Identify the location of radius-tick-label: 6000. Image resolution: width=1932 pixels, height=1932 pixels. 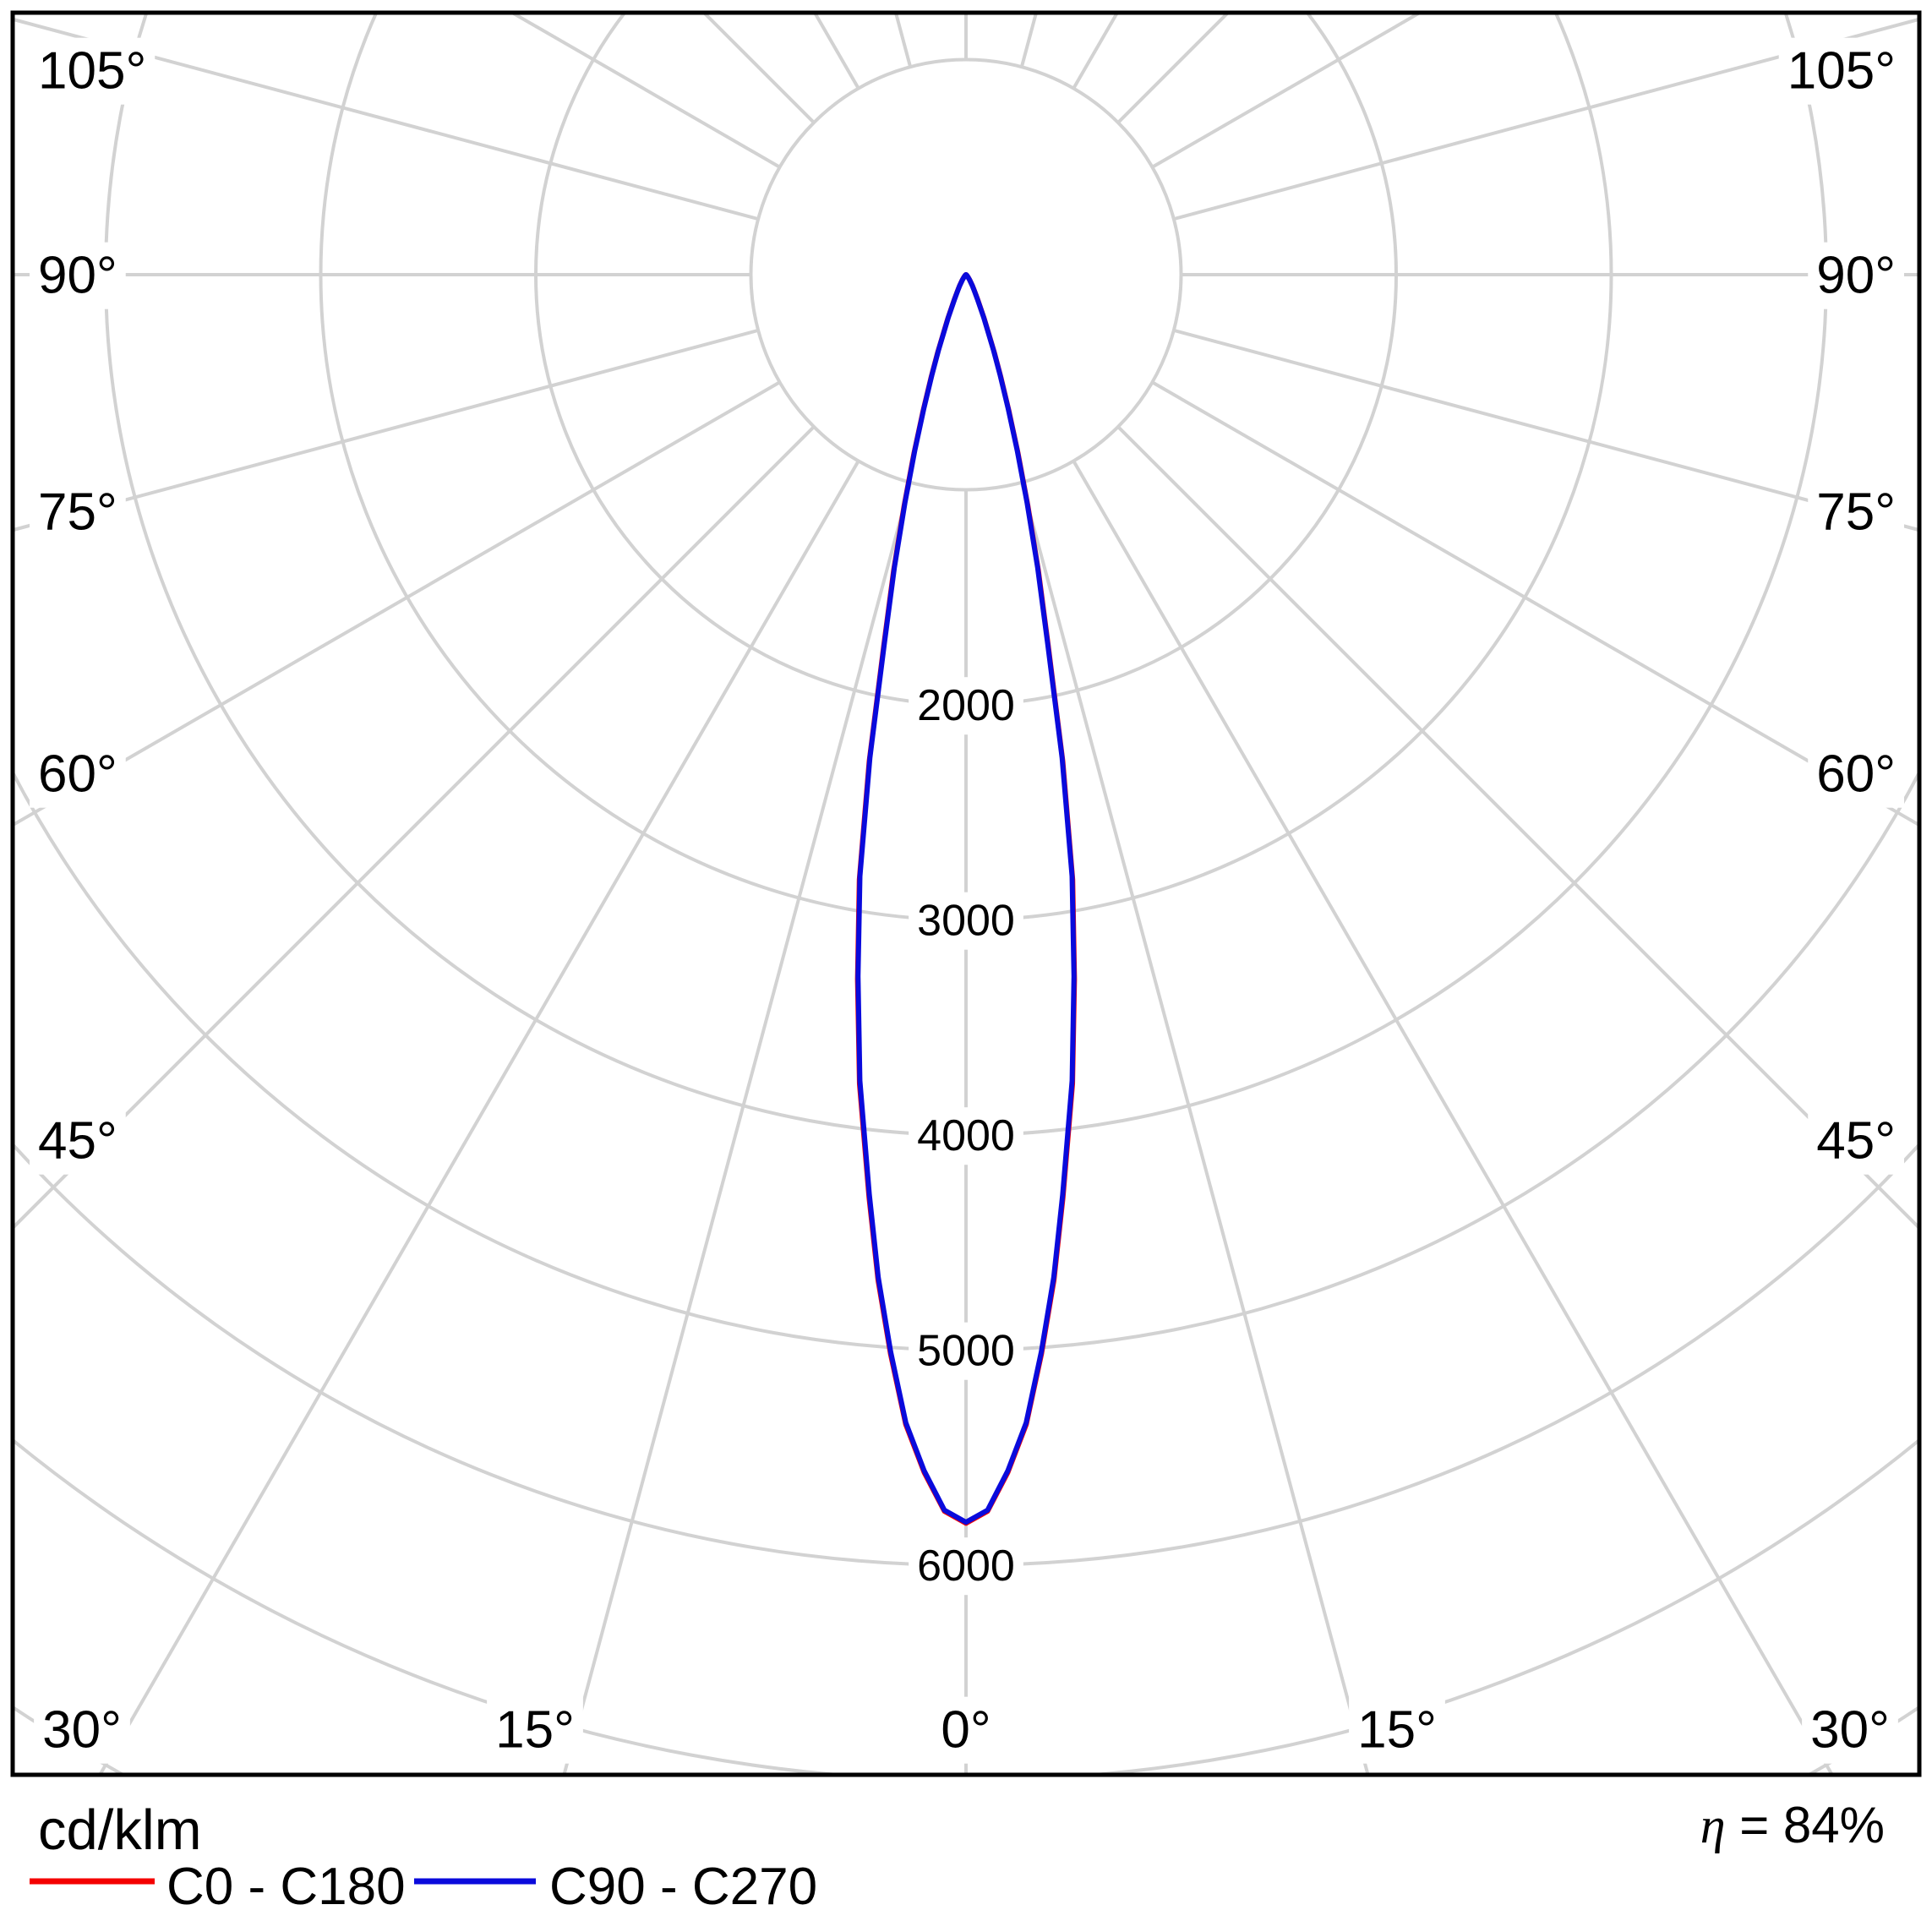
(966, 1566).